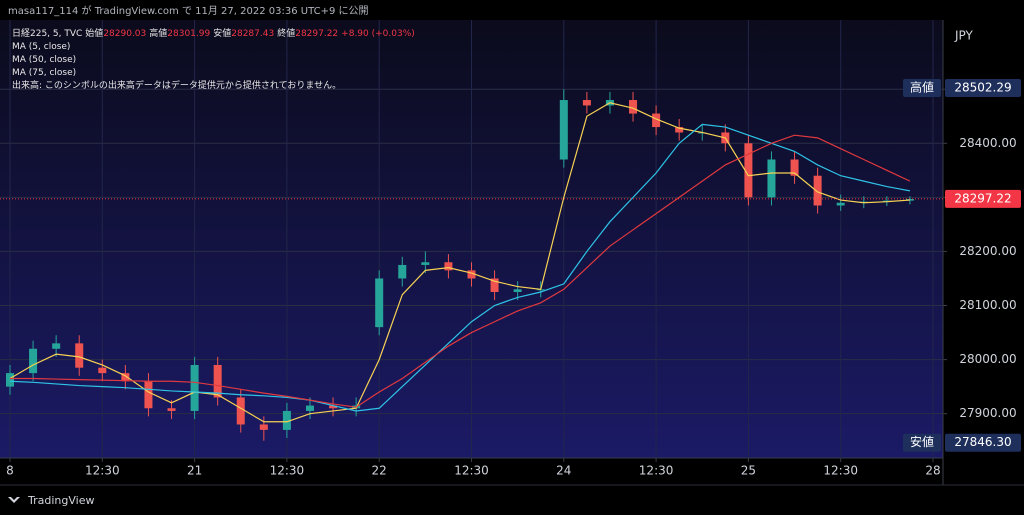  What do you see at coordinates (41, 47) in the screenshot?
I see `indicator-name: MA (5, close)` at bounding box center [41, 47].